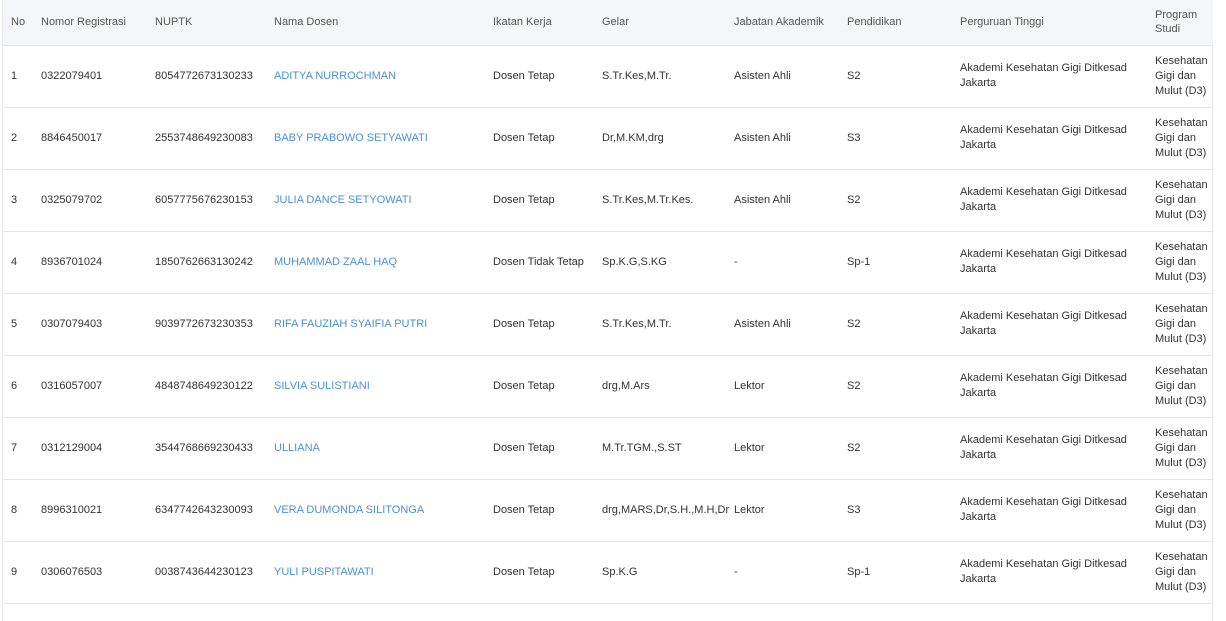  Describe the element at coordinates (90, 386) in the screenshot. I see `registration-number: 0316057007` at that location.